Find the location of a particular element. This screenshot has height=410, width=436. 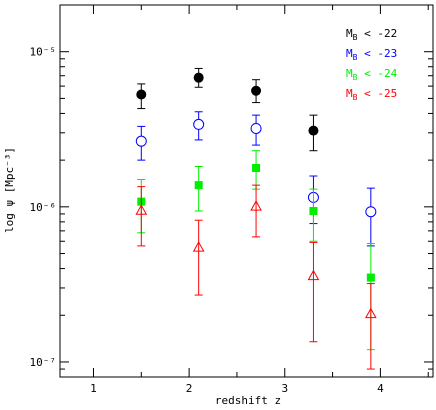

legend-entry: MB < -22 is located at coordinates (371, 34).